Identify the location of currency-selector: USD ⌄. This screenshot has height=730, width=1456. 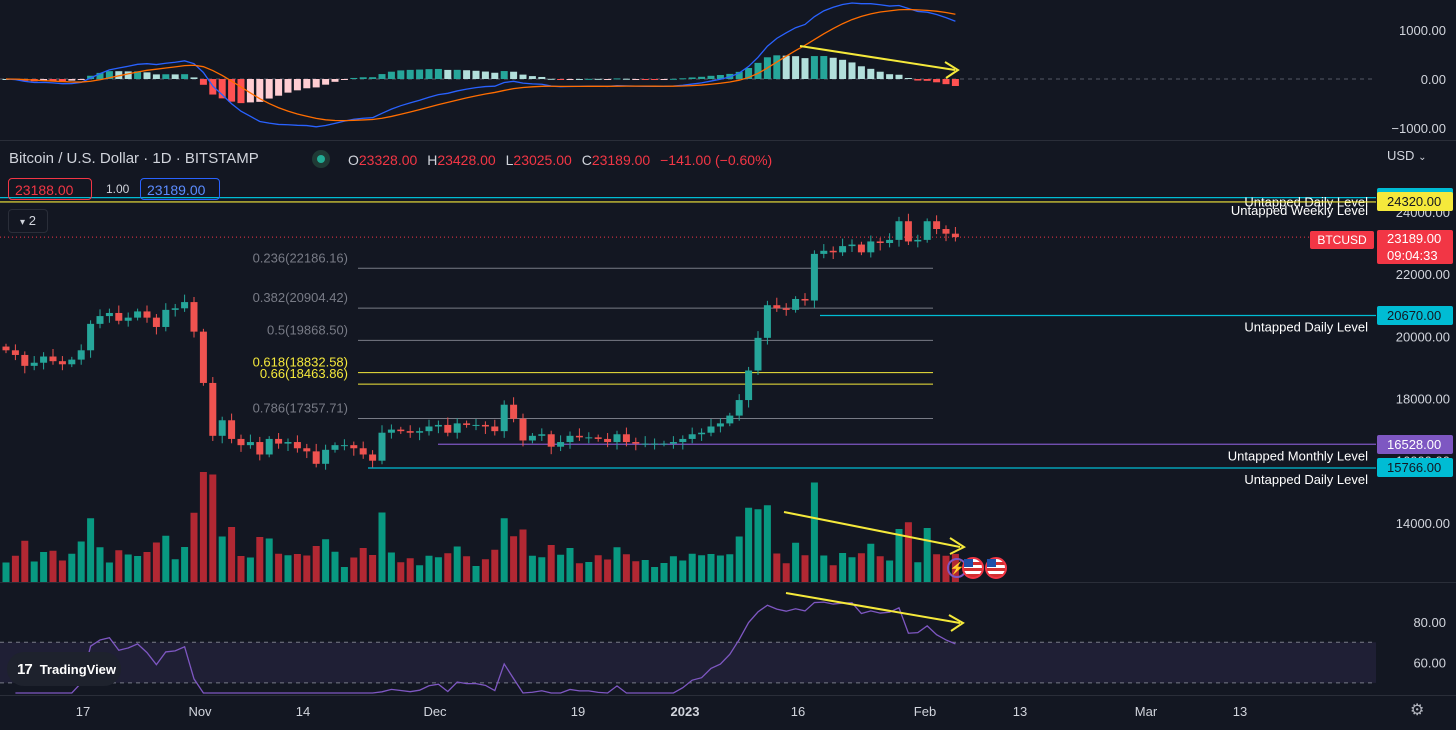
(1406, 155).